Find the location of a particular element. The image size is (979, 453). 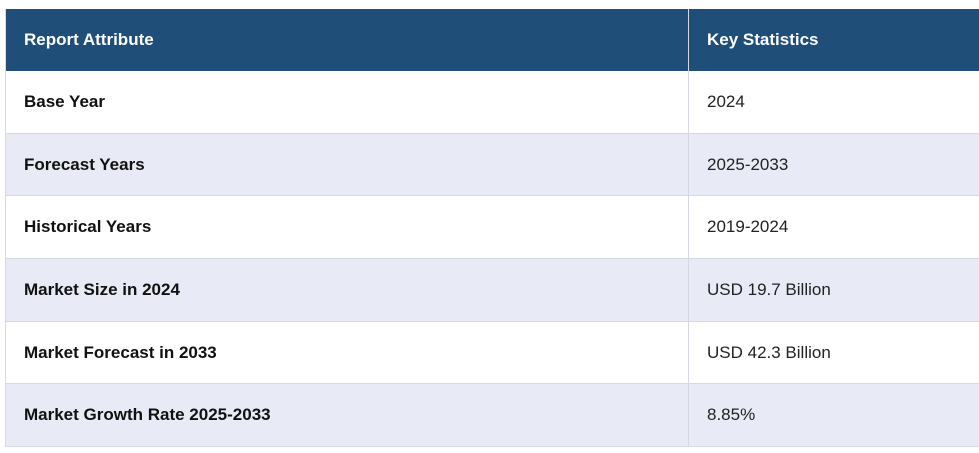

table-row: Forecast Years 2025-2033 is located at coordinates (492, 165).